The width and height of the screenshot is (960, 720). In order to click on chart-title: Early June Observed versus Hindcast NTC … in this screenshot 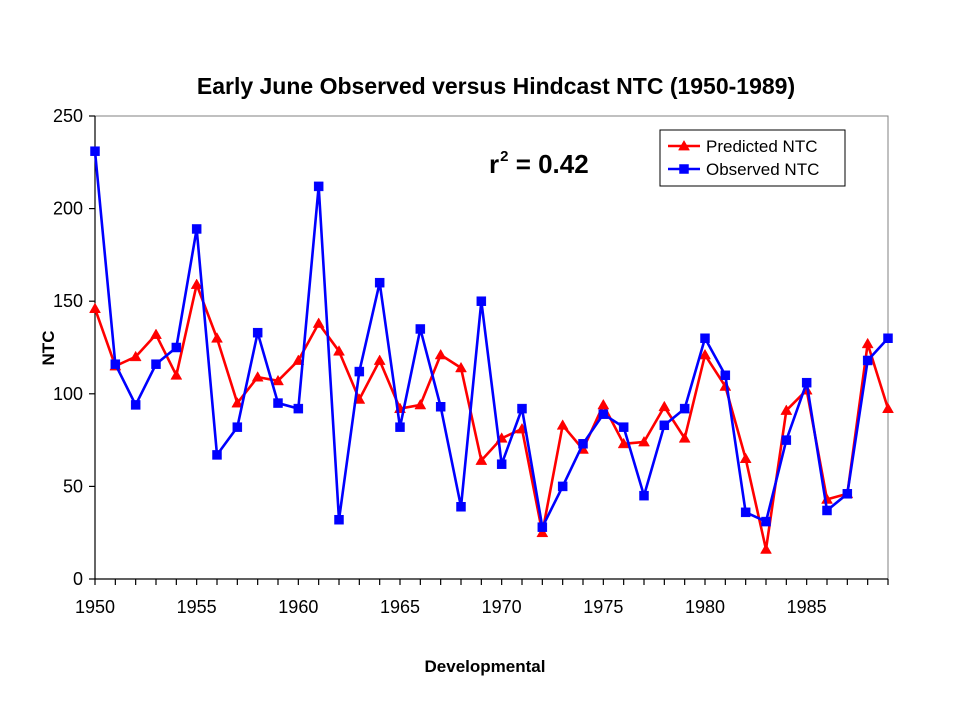, I will do `click(496, 86)`.